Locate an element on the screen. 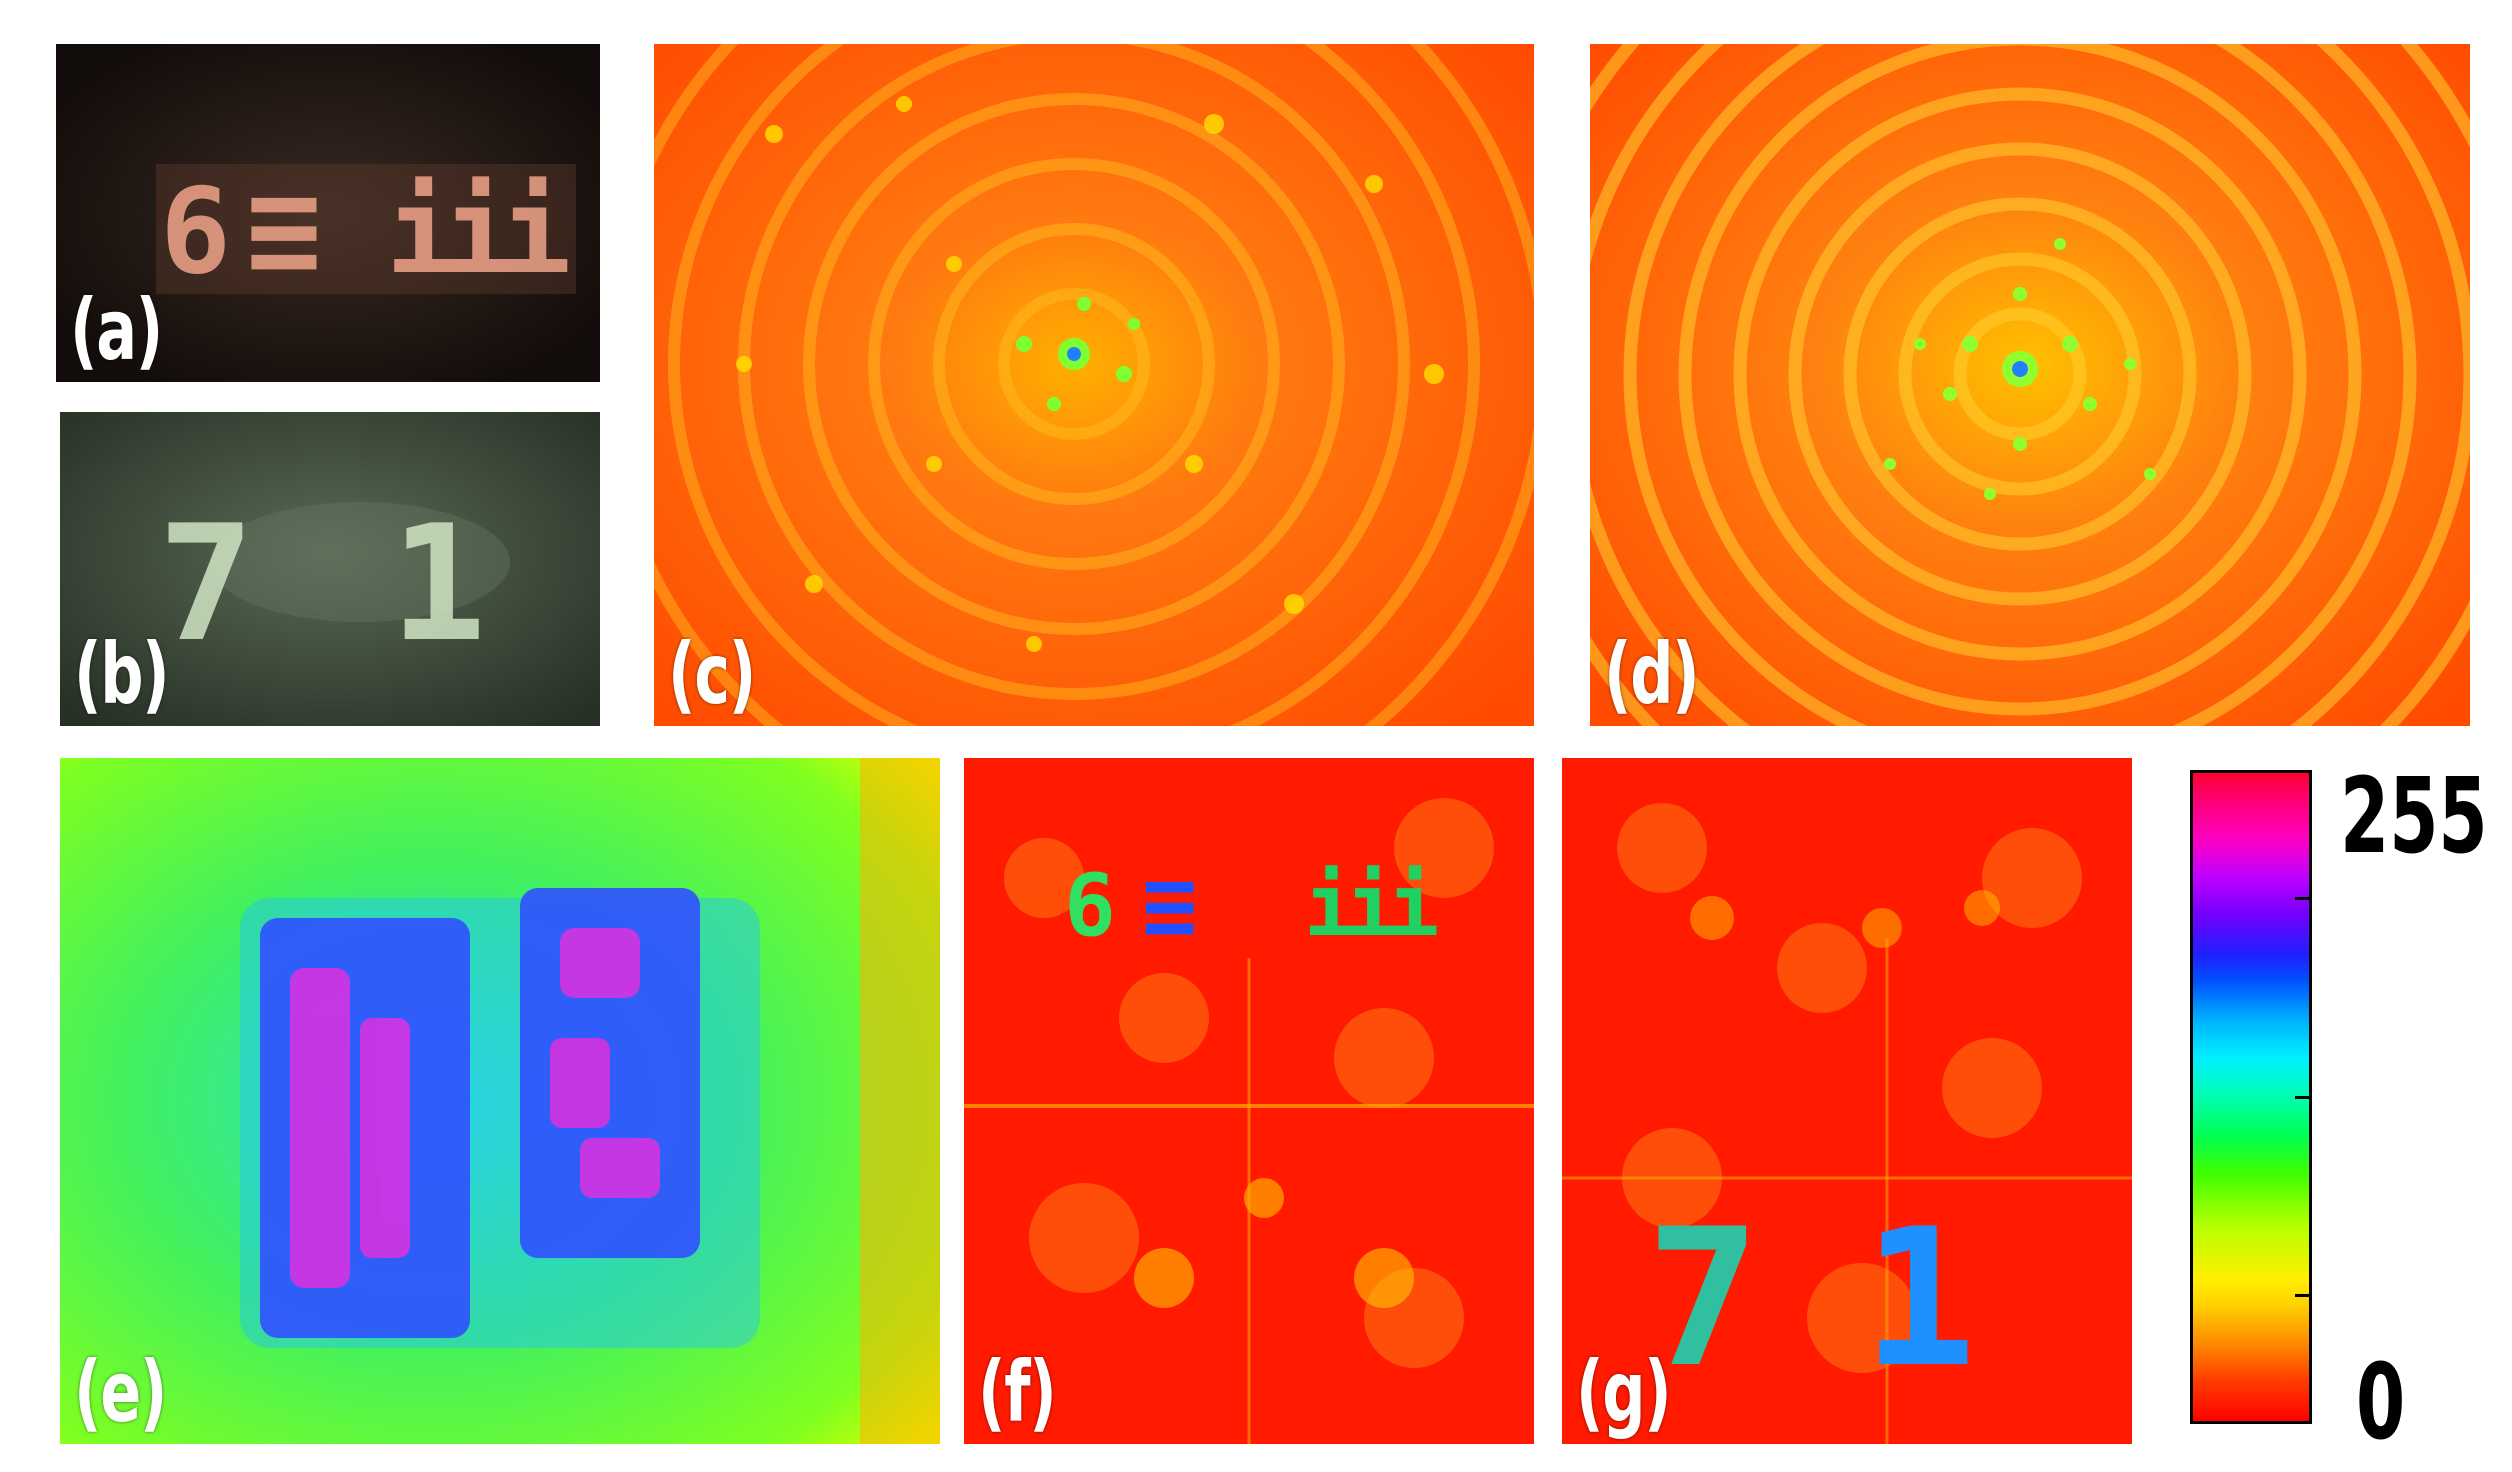  target-digit-7: 7 is located at coordinates (206, 583).